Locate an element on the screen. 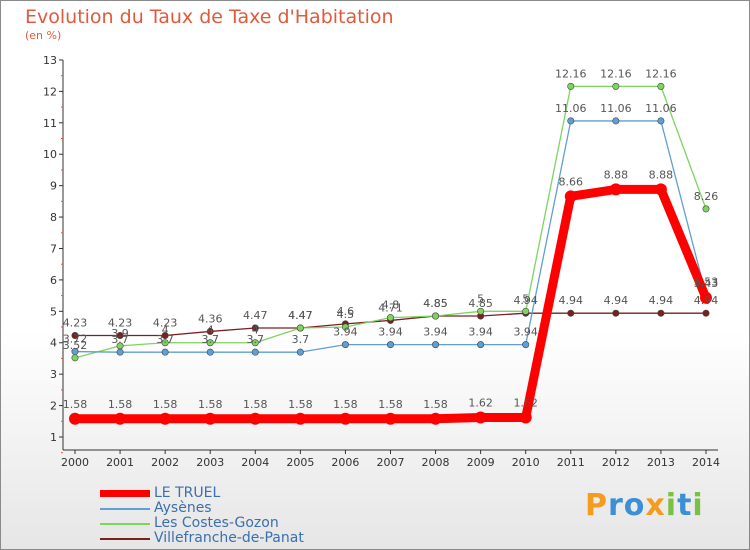 The width and height of the screenshot is (750, 550). data-label: 4.47 is located at coordinates (255, 315).